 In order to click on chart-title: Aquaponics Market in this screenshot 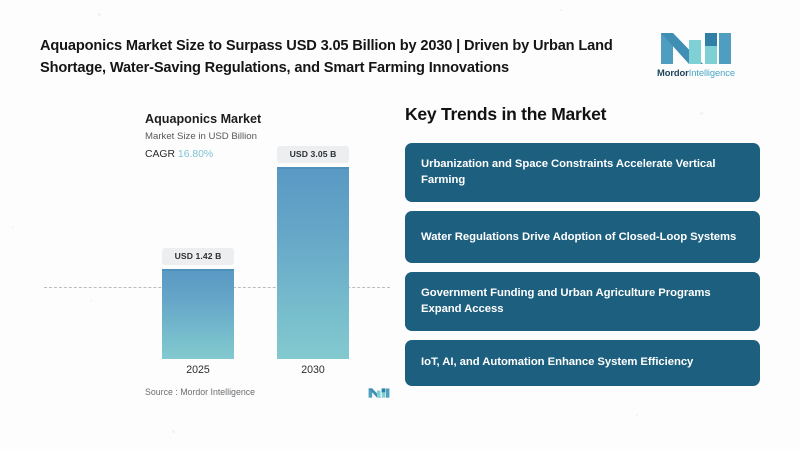, I will do `click(203, 119)`.